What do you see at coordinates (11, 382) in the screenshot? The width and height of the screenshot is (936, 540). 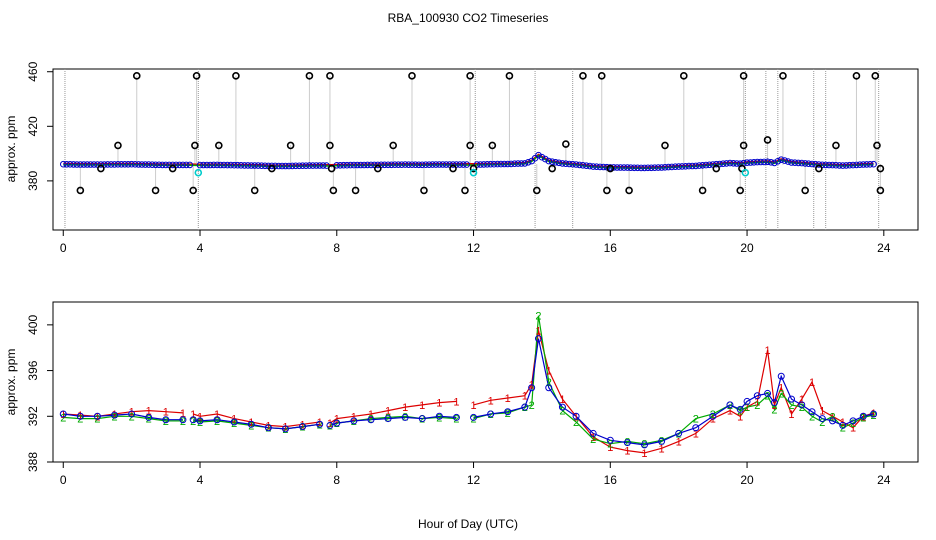 I see `bottom-y-axis-label: approx. ppm` at bounding box center [11, 382].